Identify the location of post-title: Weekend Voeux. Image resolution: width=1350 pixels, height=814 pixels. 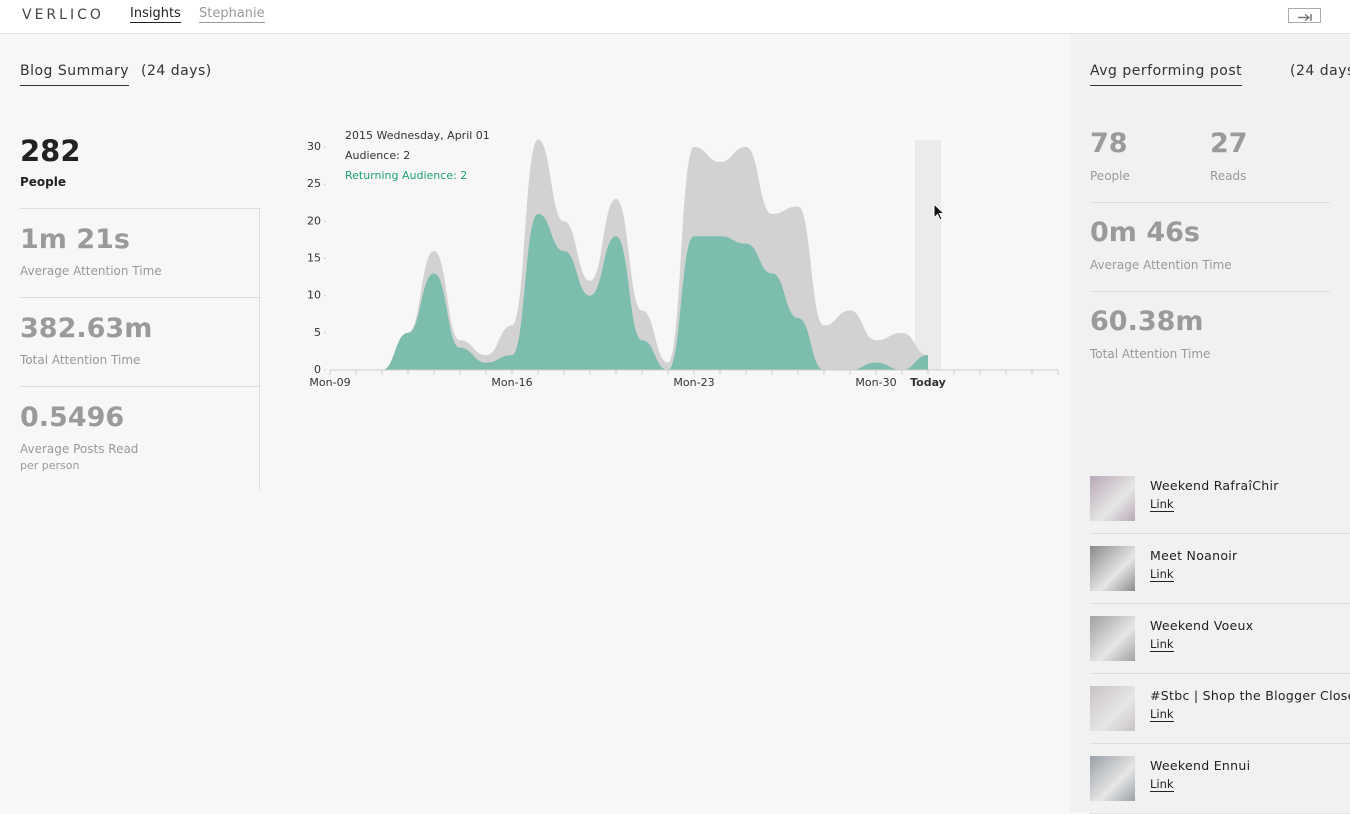
(1202, 625).